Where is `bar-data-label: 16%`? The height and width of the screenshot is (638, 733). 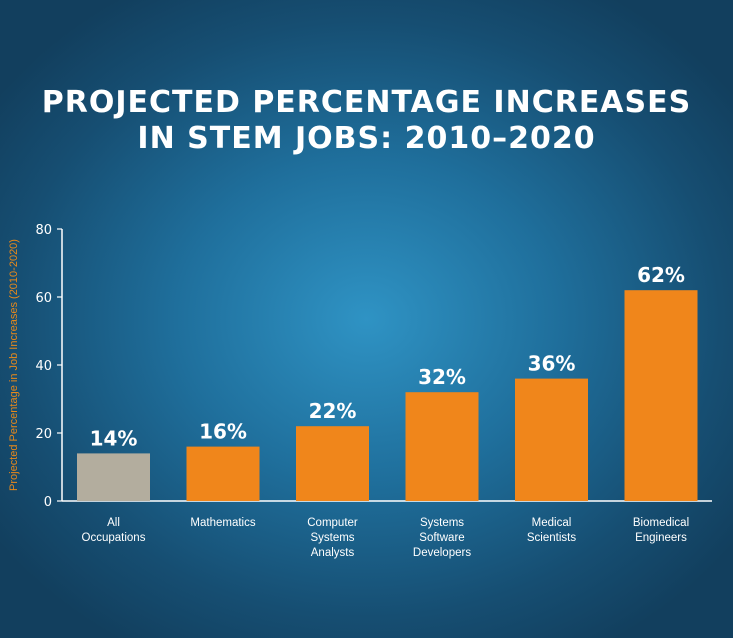
bar-data-label: 16% is located at coordinates (223, 432).